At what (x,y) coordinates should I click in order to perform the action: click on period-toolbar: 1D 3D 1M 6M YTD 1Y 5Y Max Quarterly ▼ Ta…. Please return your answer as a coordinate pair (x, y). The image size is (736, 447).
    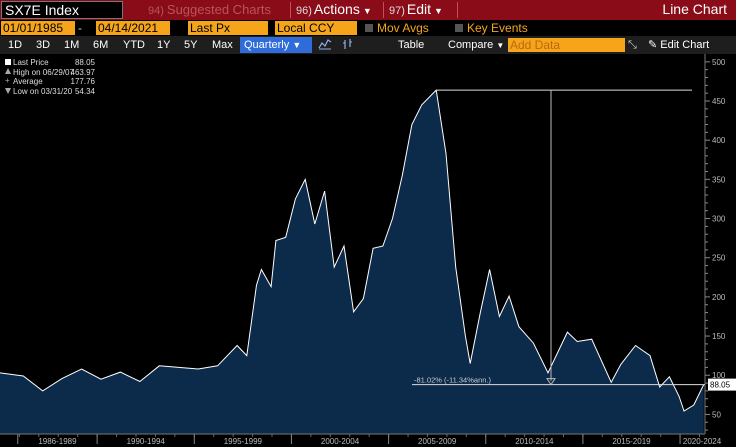
    Looking at the image, I should click on (368, 45).